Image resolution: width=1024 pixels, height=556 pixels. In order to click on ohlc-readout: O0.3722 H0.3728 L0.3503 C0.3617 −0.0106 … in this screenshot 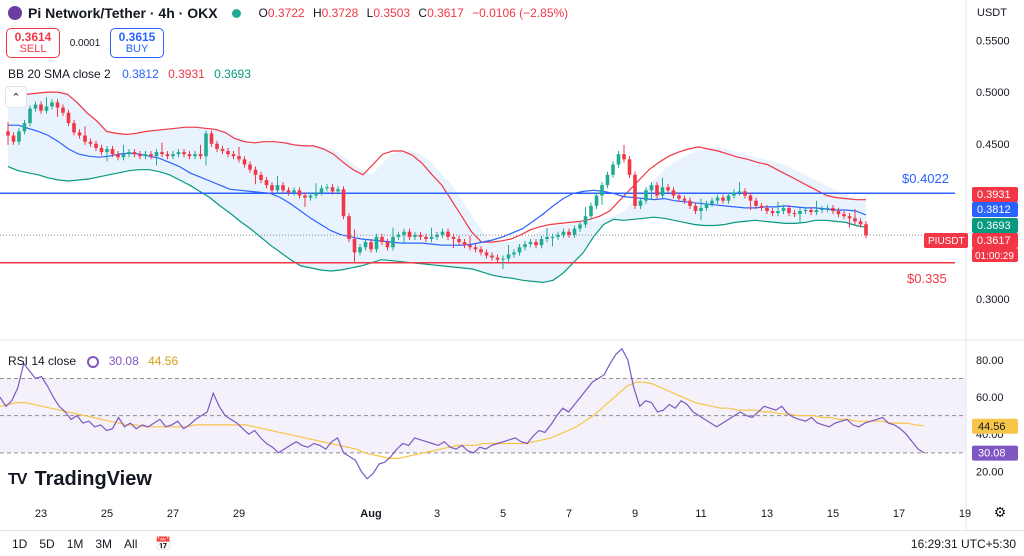, I will do `click(413, 13)`.